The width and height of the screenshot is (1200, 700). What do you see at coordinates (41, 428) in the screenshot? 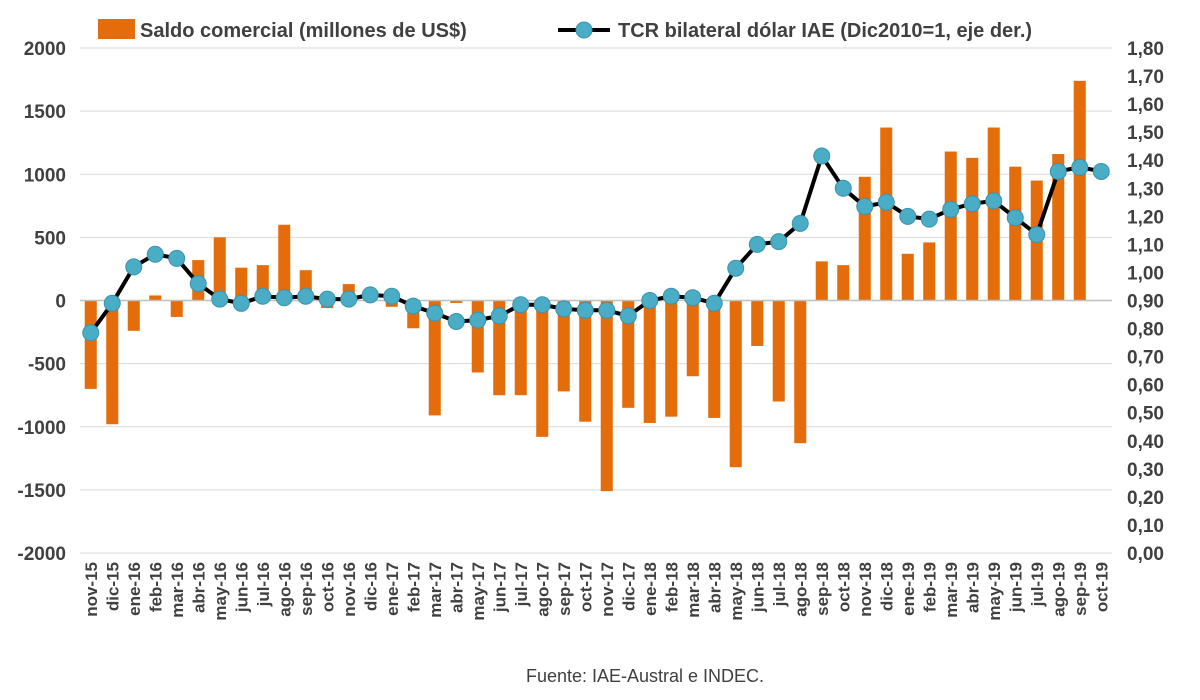
I see `left-tick-label: -1000` at bounding box center [41, 428].